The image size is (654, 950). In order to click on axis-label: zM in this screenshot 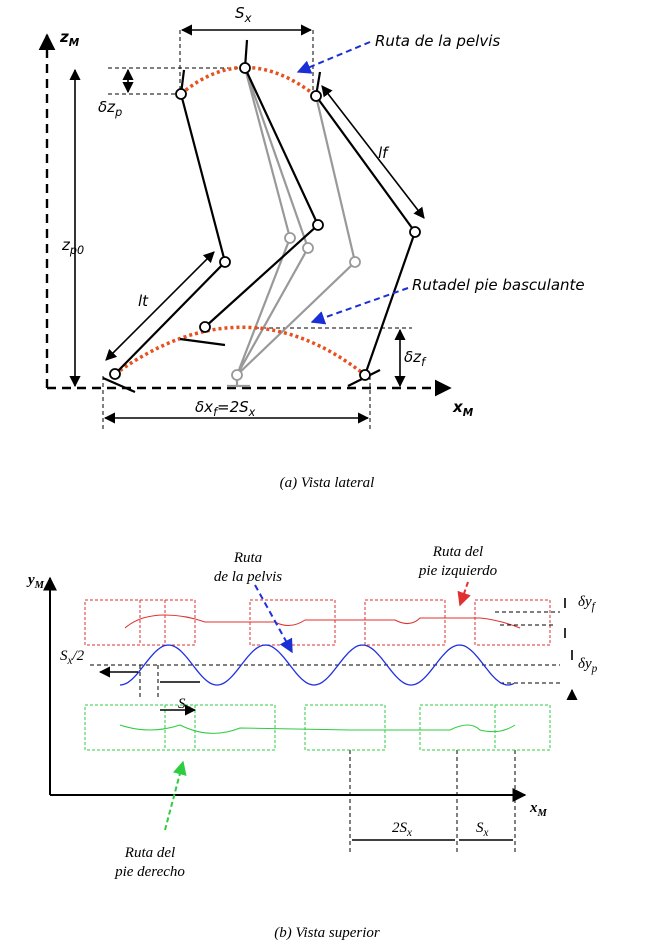, I will do `click(69, 38)`.